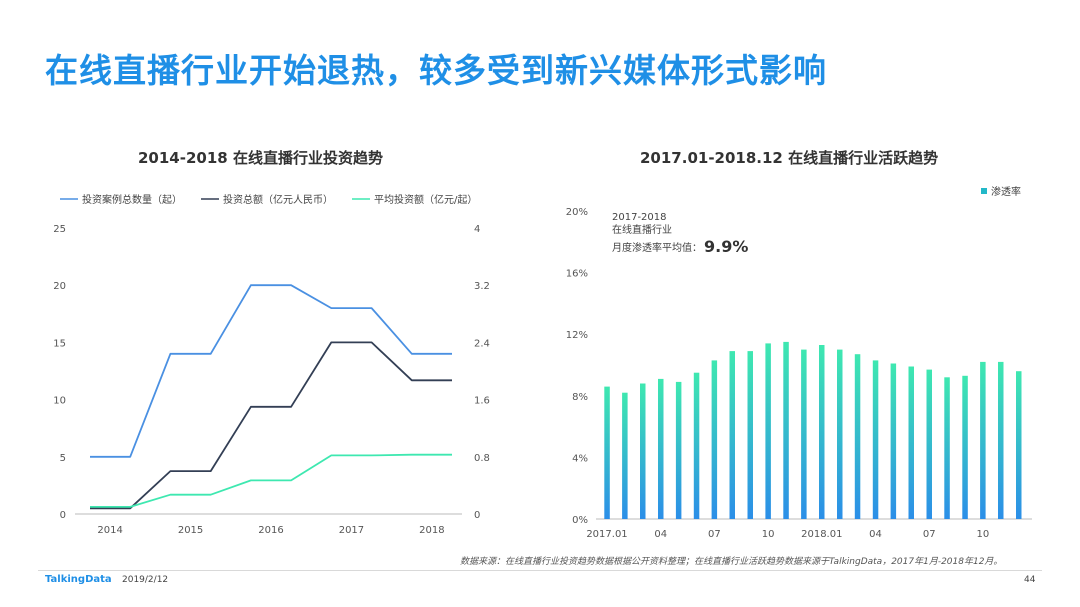 This screenshot has width=1080, height=607. What do you see at coordinates (639, 217) in the screenshot?
I see `annotation-line-1: 2017-2018` at bounding box center [639, 217].